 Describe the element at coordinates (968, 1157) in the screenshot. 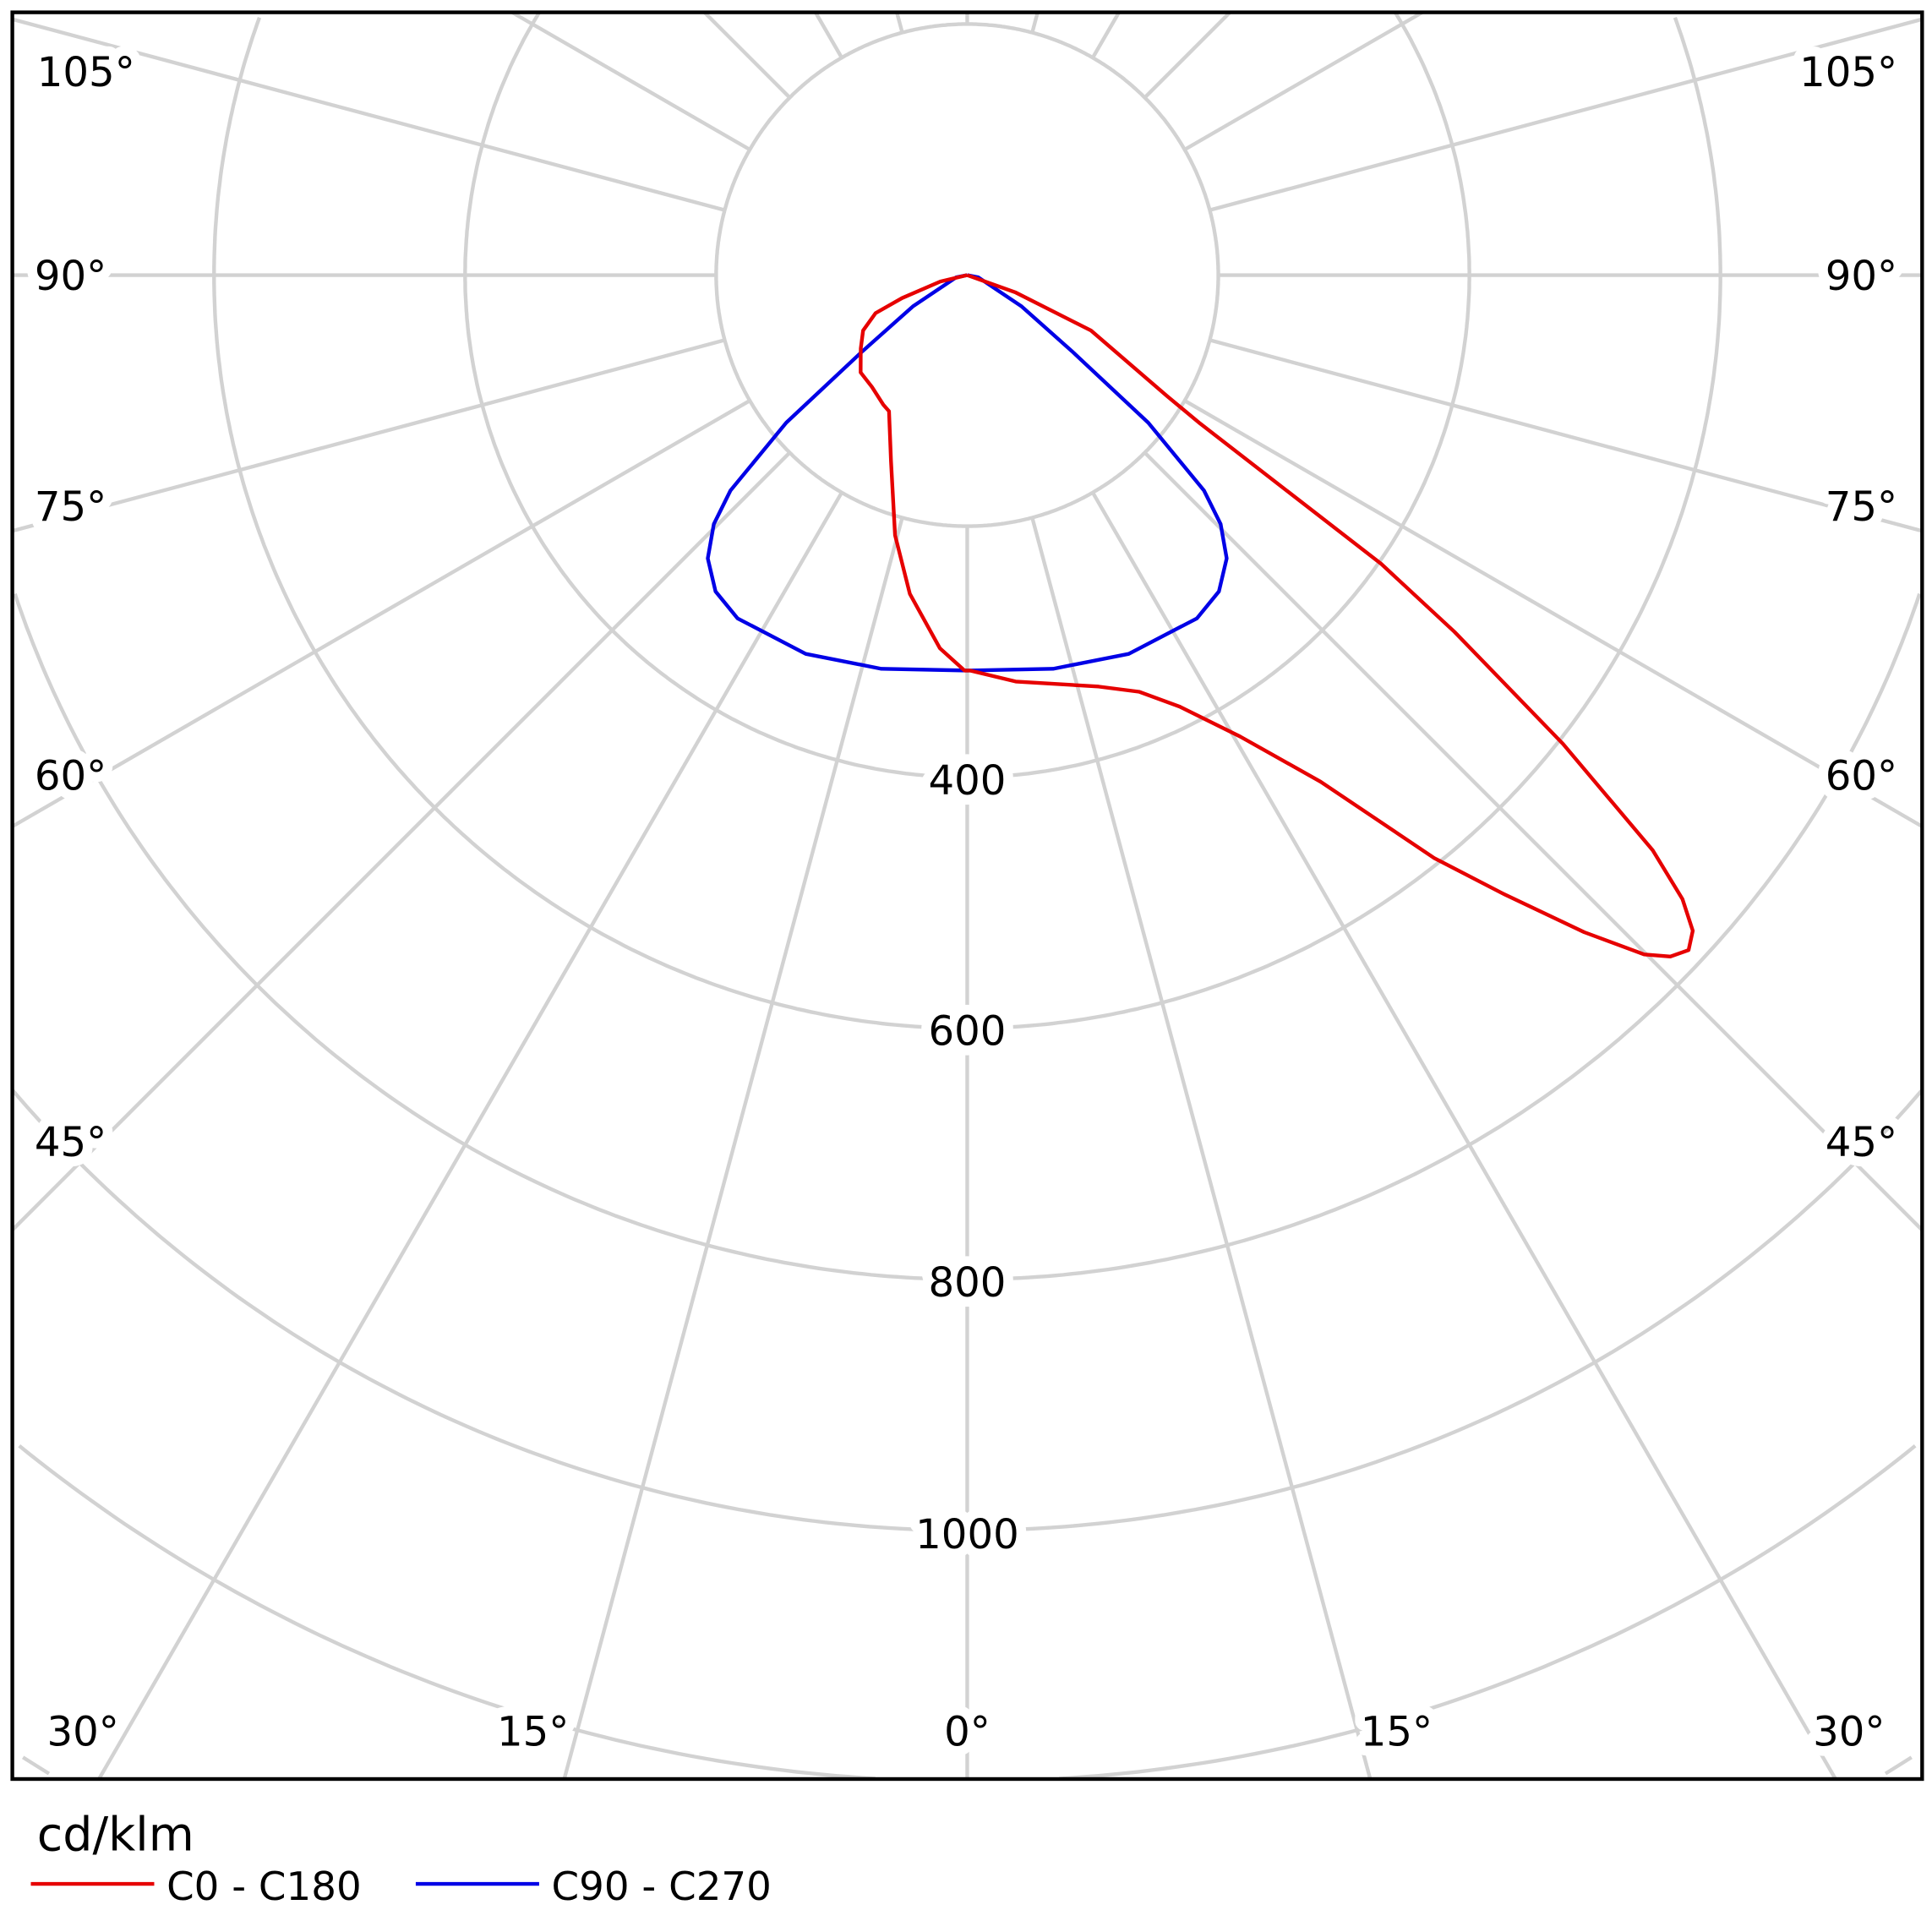

I see `radial-tick-labels: 400 600 800 1000` at that location.